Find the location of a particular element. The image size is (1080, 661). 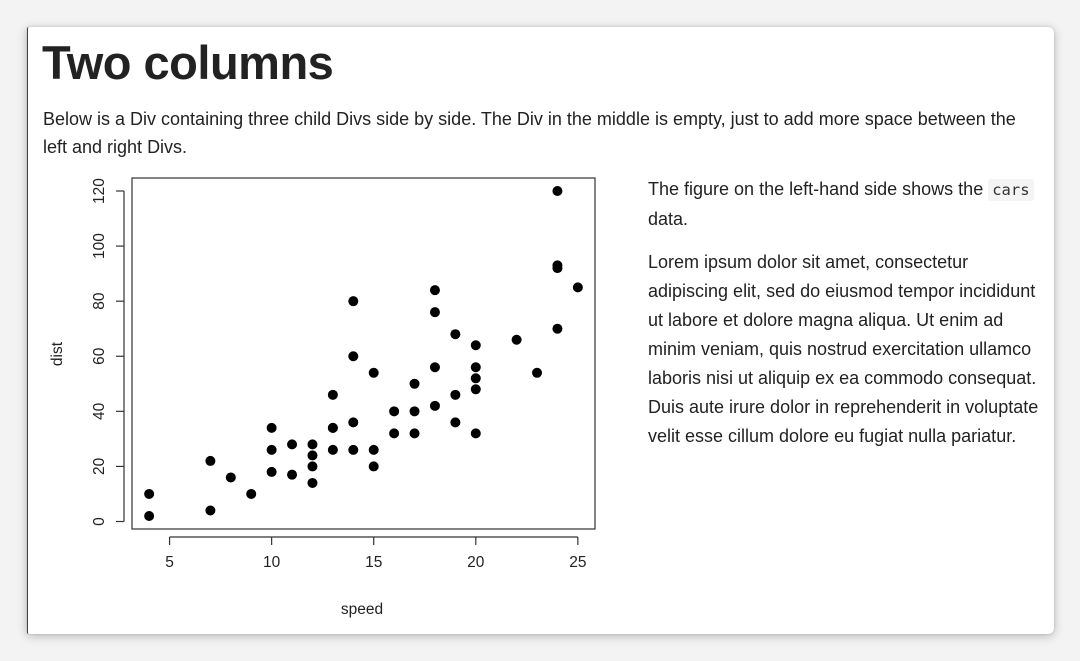

y-tick-label: 20 is located at coordinates (99, 466).